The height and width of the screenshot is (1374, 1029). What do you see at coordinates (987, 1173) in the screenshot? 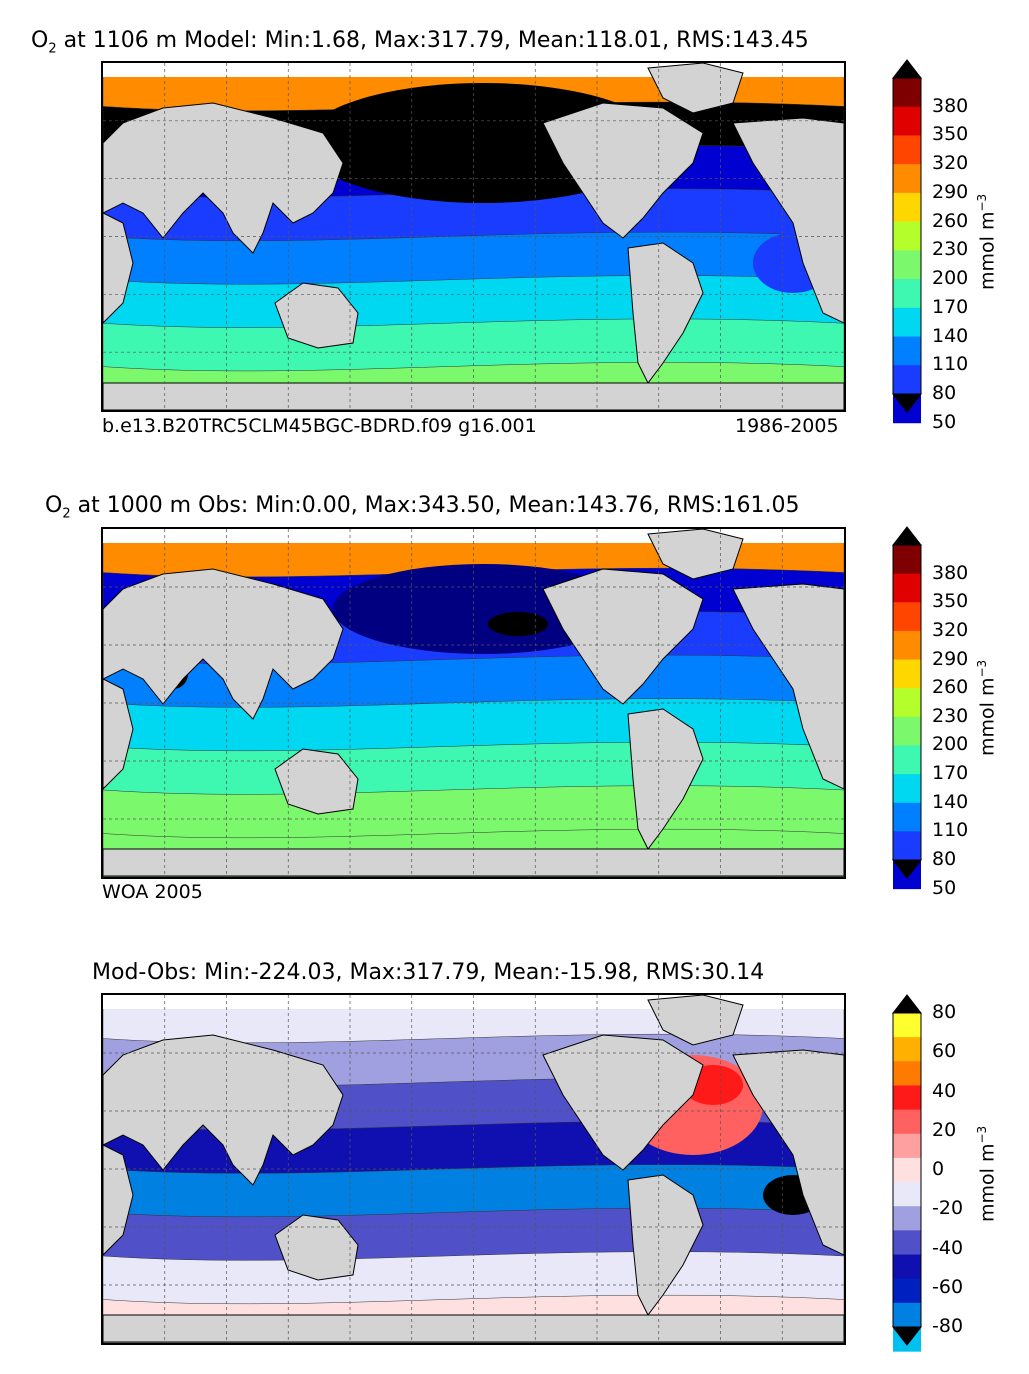
I see `colorbar-unit-diff: mmol m−3` at bounding box center [987, 1173].